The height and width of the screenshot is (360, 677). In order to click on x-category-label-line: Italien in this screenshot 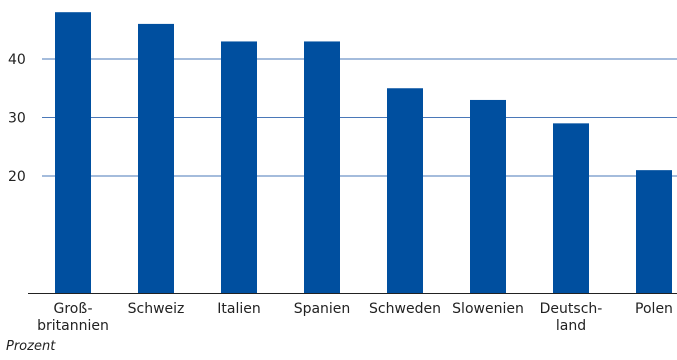, I will do `click(238, 309)`.